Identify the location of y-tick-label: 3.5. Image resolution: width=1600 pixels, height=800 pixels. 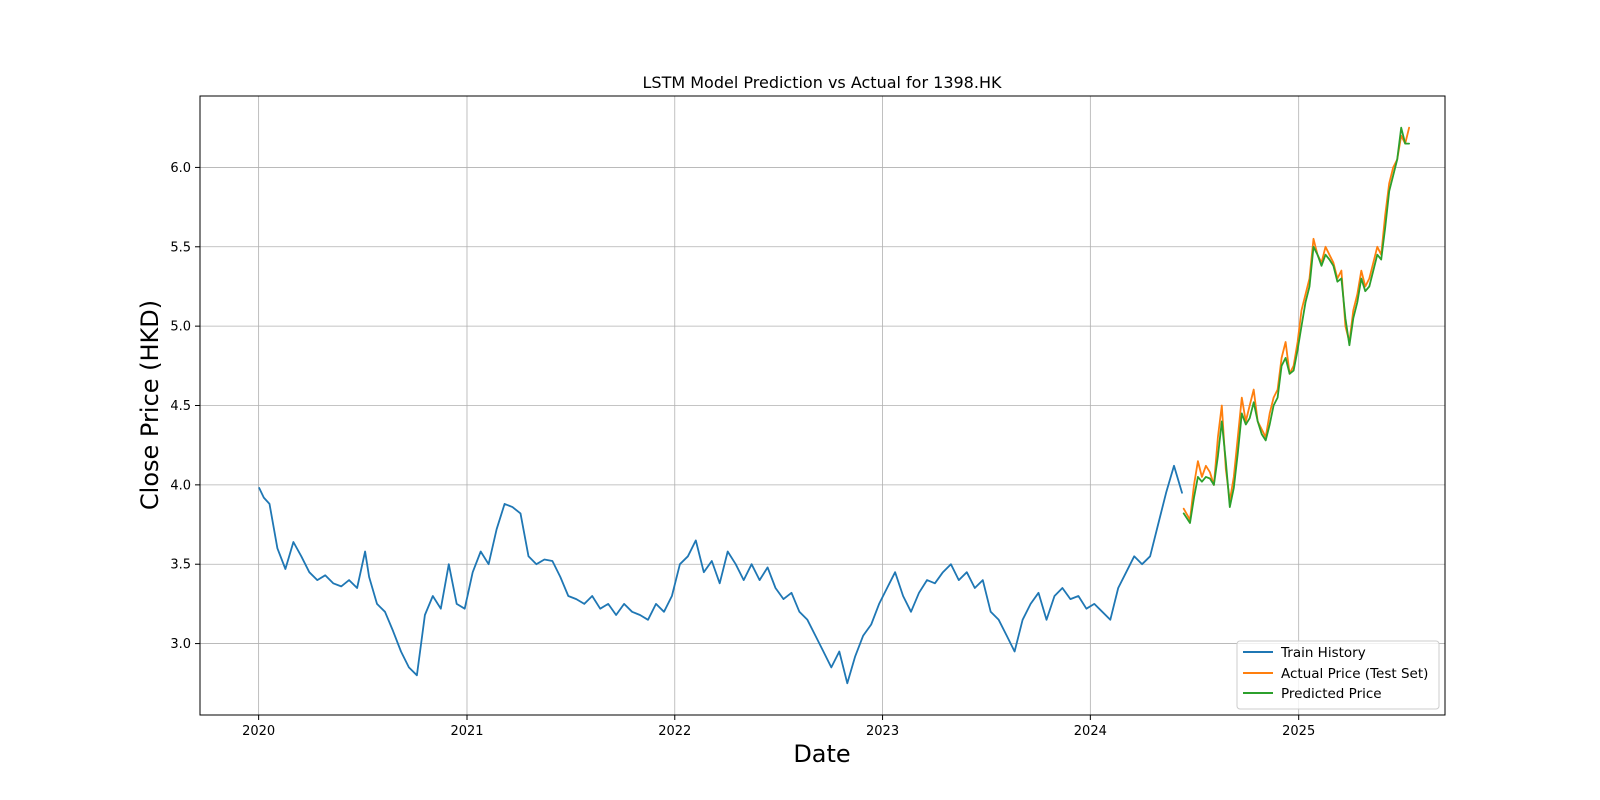
(180, 565).